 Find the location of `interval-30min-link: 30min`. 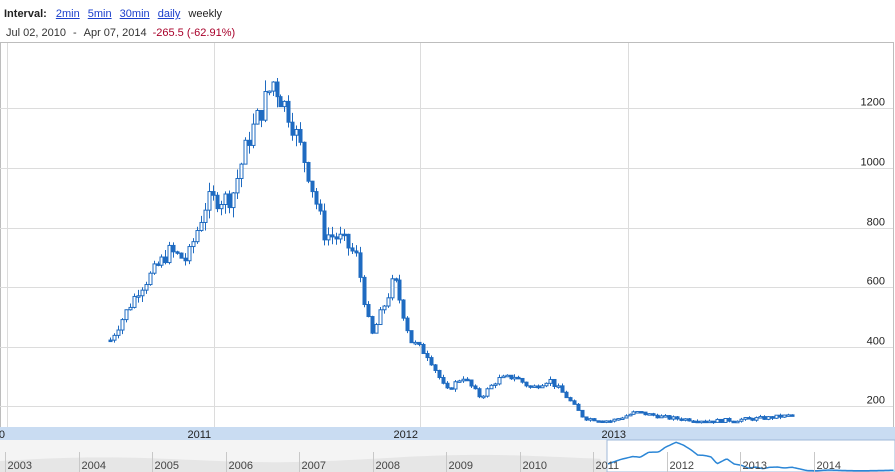

interval-30min-link: 30min is located at coordinates (134, 14).